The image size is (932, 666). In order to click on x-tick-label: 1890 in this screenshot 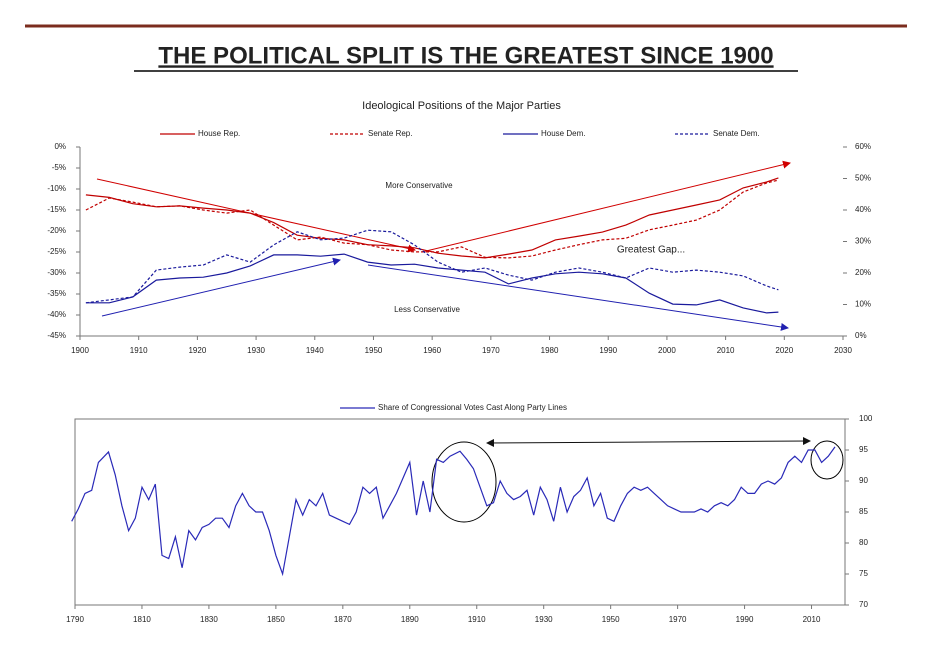, I will do `click(410, 619)`.